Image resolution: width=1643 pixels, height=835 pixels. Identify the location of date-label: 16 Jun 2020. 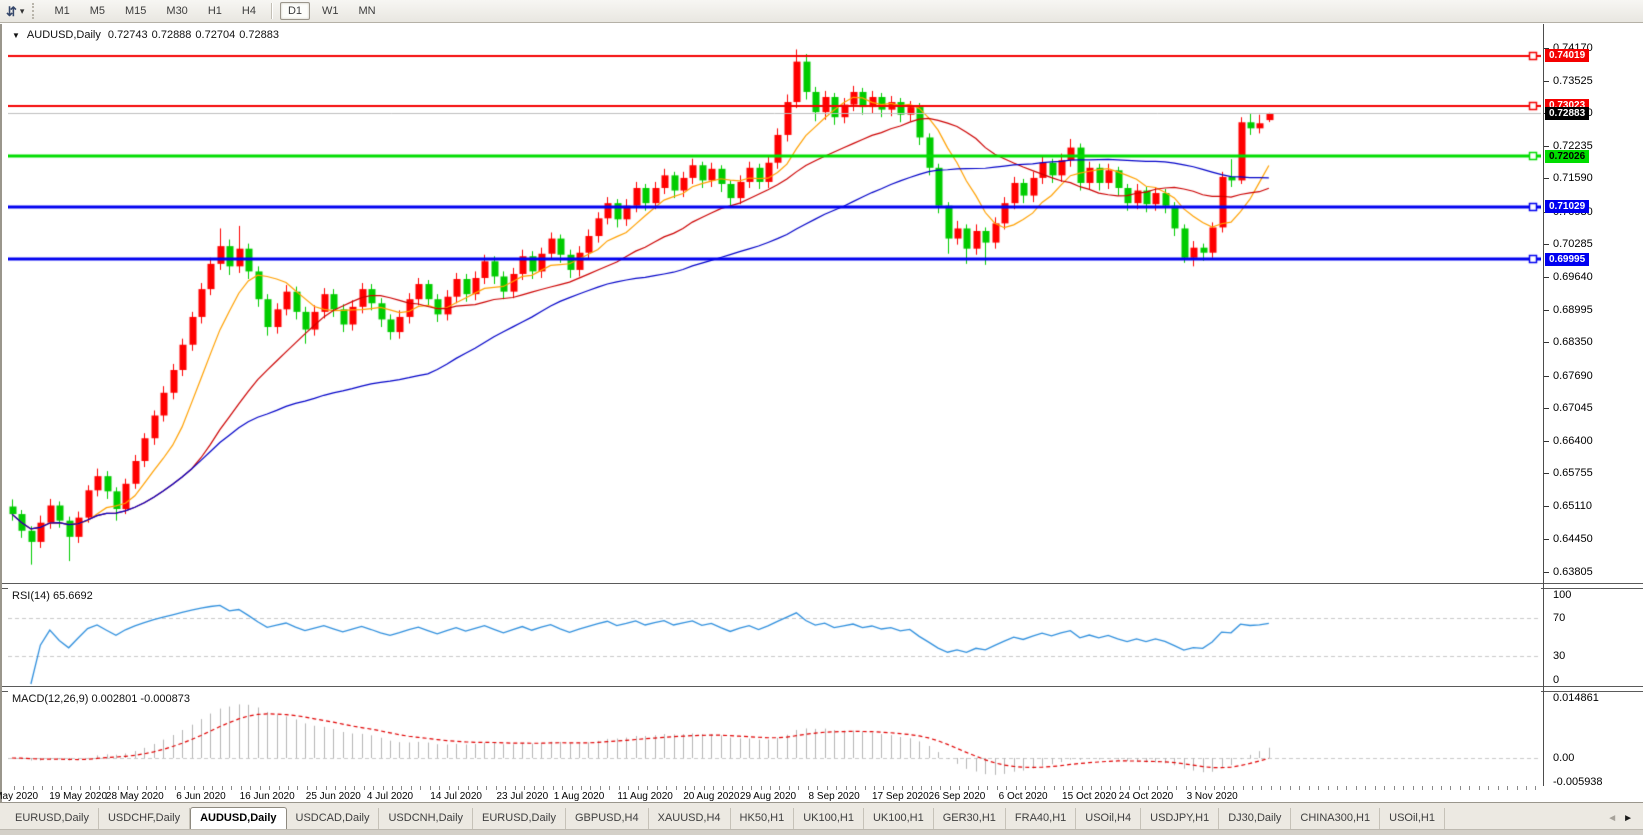
(267, 796).